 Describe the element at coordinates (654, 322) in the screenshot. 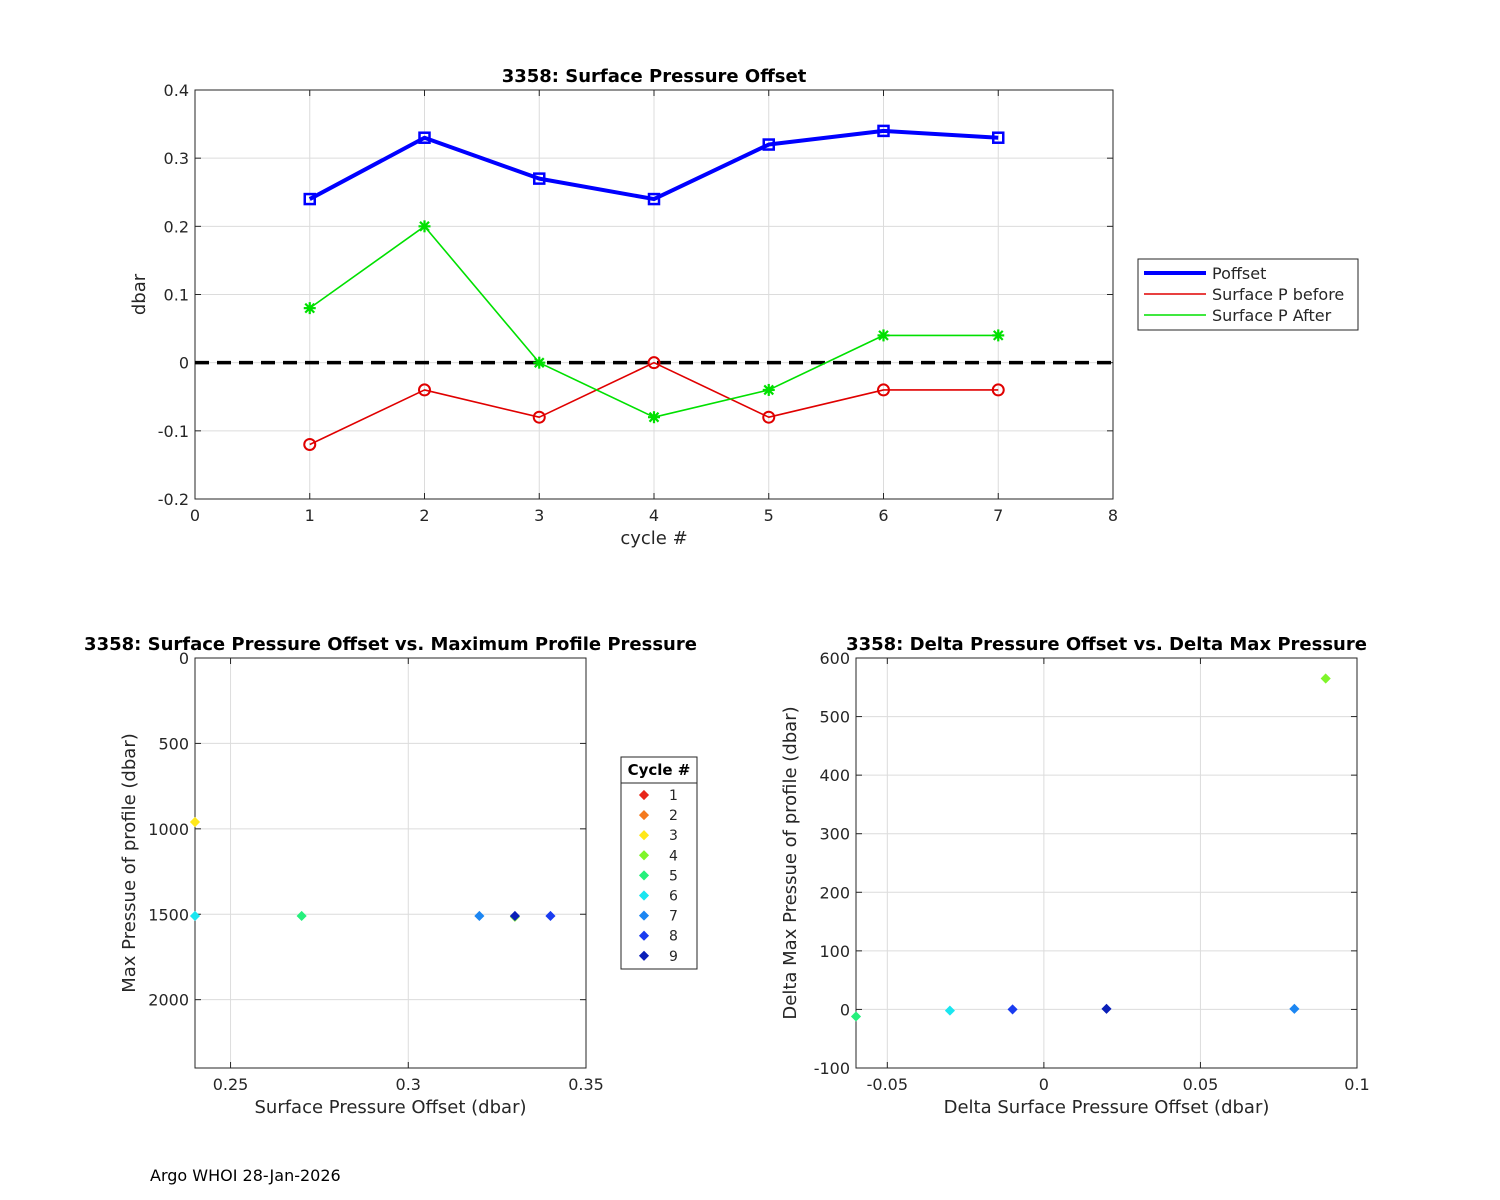

I see `series-surface-p-after` at that location.